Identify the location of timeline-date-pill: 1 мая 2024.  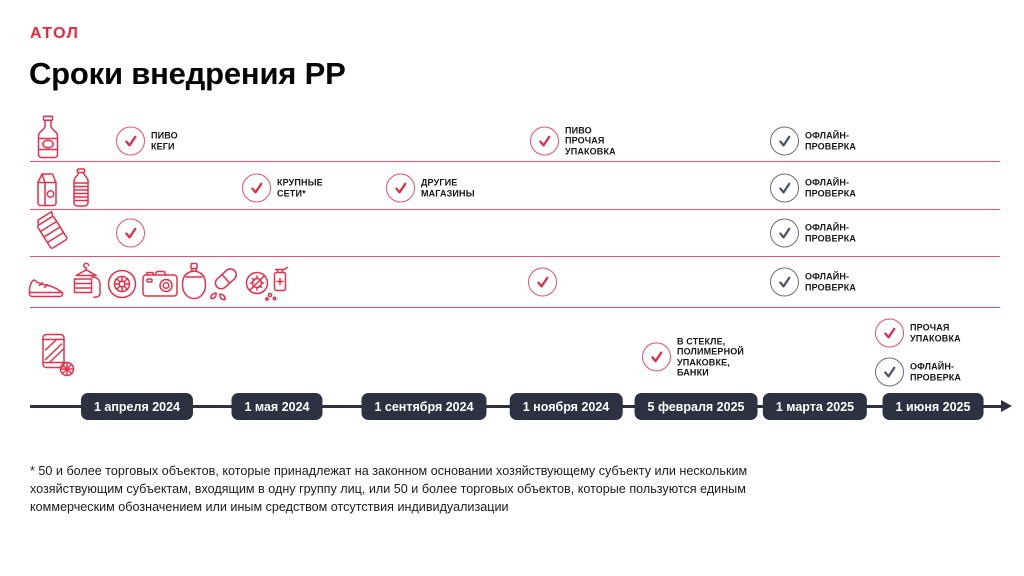
(277, 406).